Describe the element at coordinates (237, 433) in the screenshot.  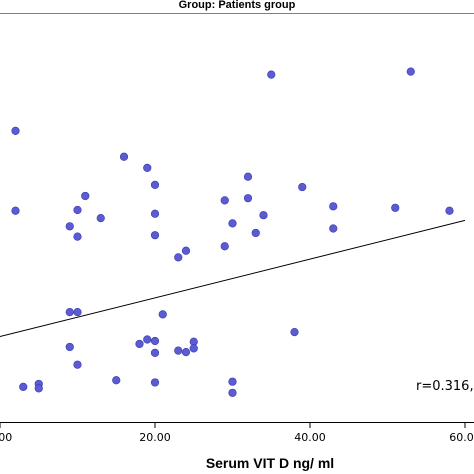
I see `x-axis-ticks: 0.00 20.00 40.00 60.00` at that location.